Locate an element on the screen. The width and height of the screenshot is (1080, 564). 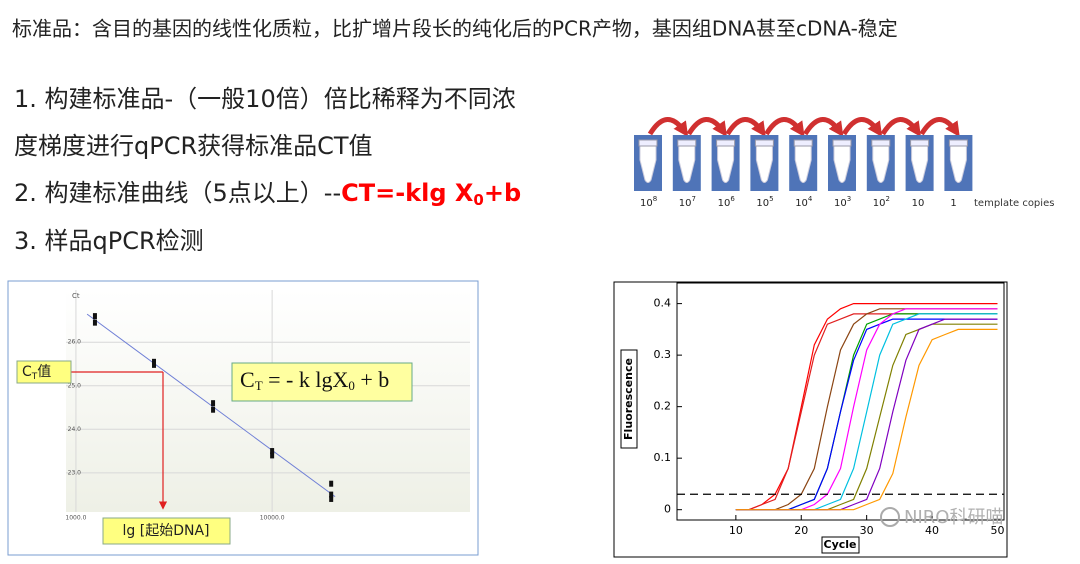
tube-exp: 7 is located at coordinates (694, 199).